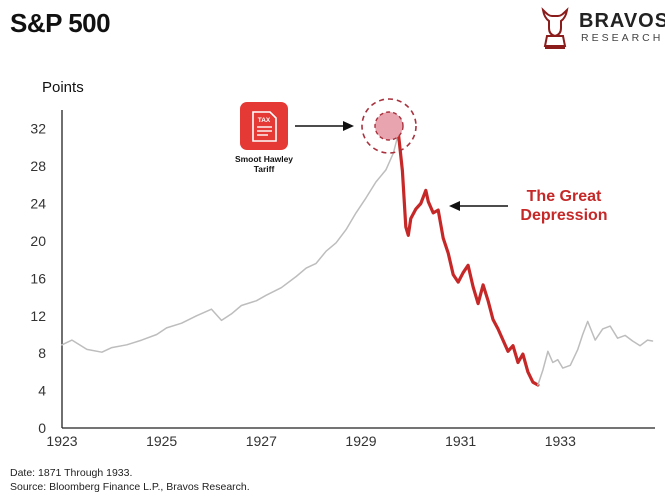 The height and width of the screenshot is (500, 665). I want to click on y-axis-label: Points, so click(63, 87).